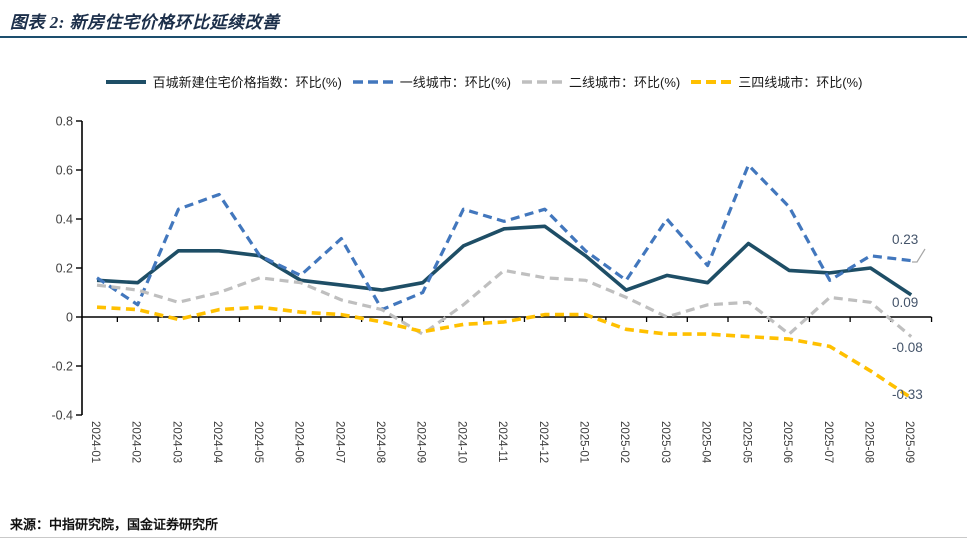 The height and width of the screenshot is (540, 967). I want to click on bottom-divider, so click(483, 537).